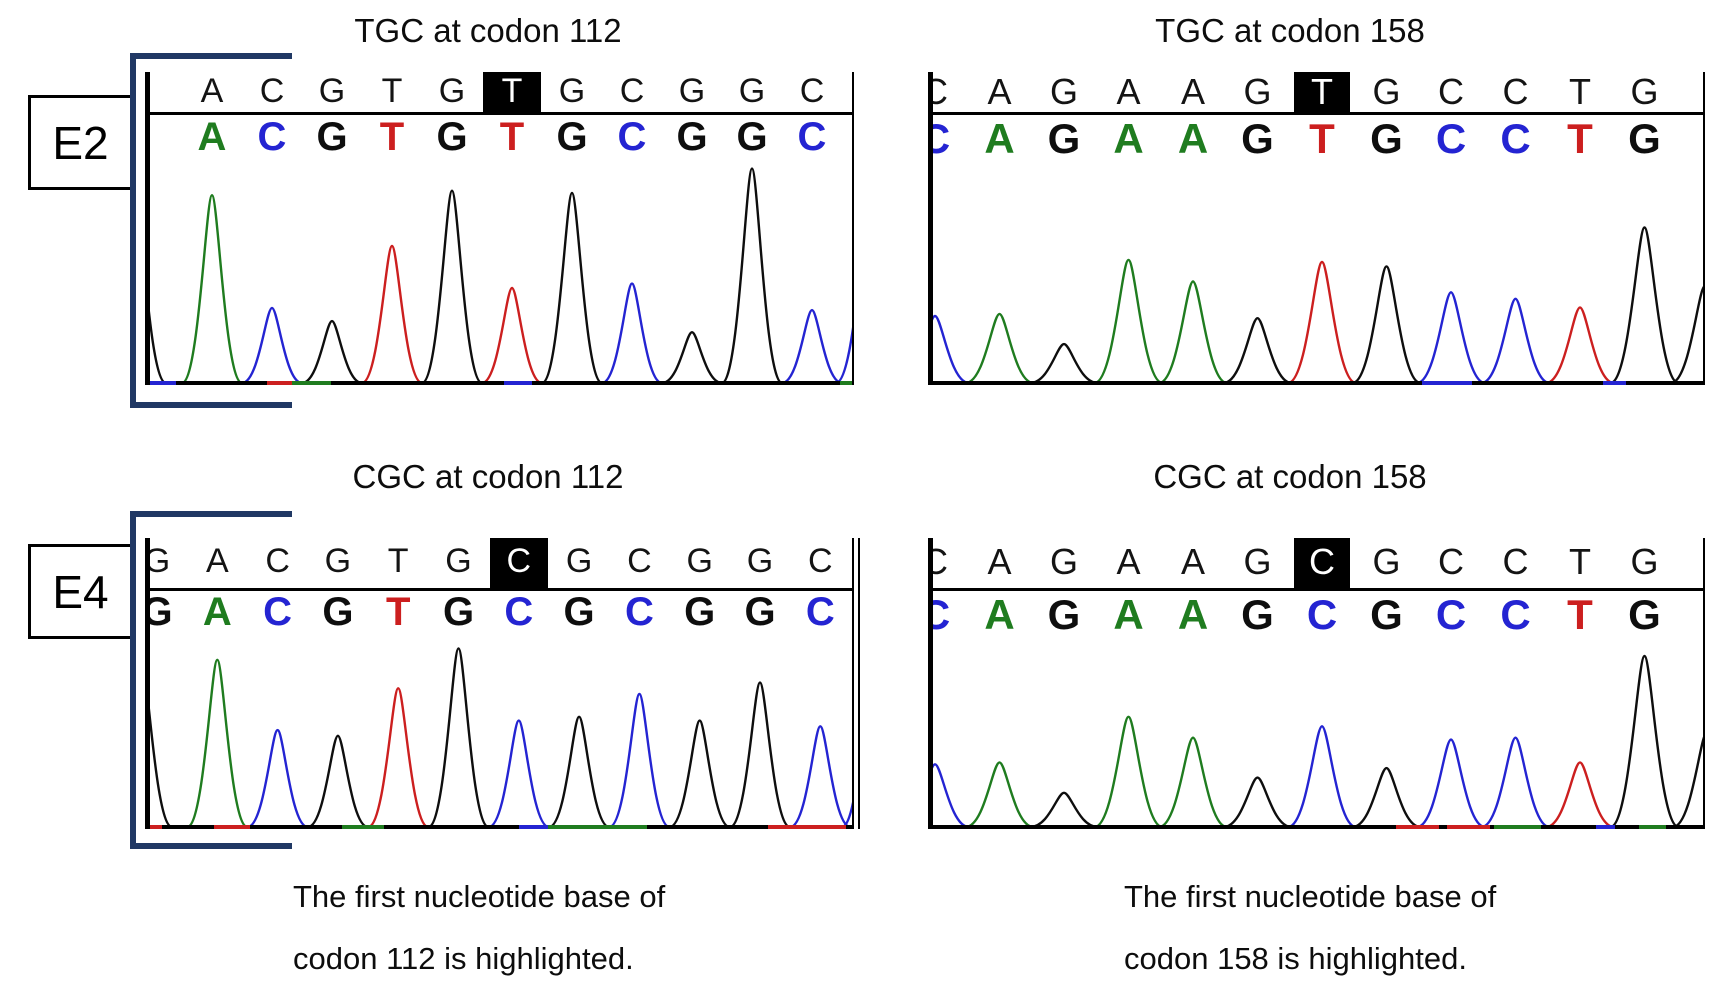 The image size is (1714, 992). Describe the element at coordinates (488, 30) in the screenshot. I see `panel-title-top-left: TGC at codon 112` at that location.